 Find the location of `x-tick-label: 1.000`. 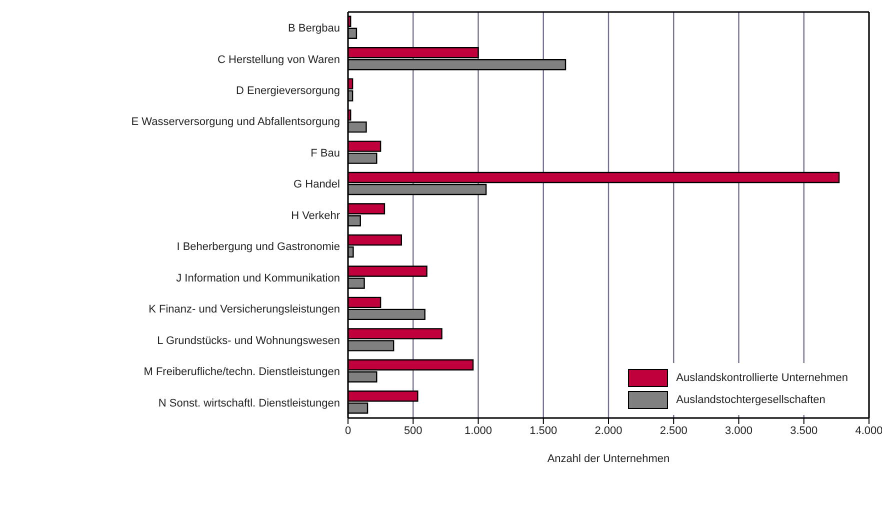

x-tick-label: 1.000 is located at coordinates (478, 430).